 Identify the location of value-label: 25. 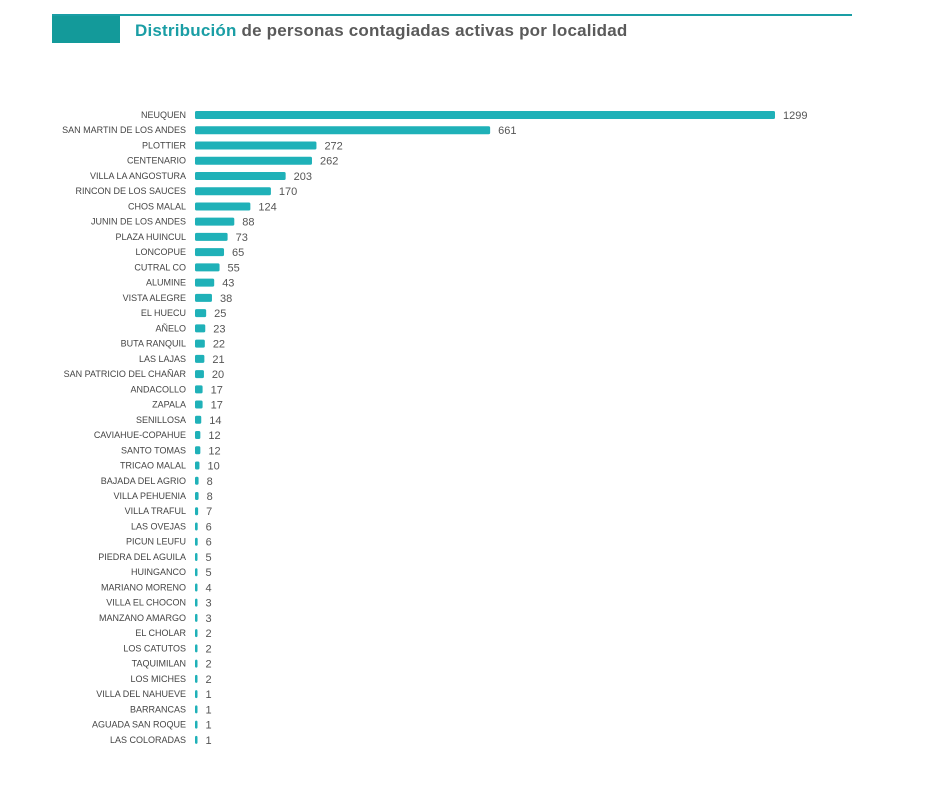
(220, 314).